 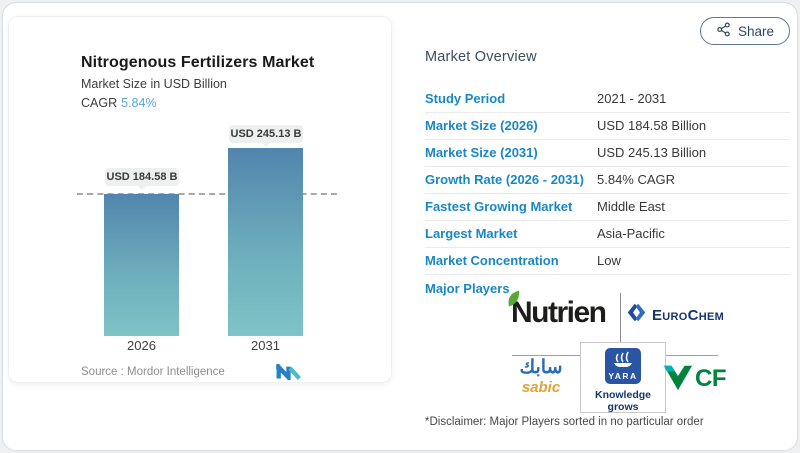 I want to click on sabic-logo: سابك sabic, so click(x=541, y=376).